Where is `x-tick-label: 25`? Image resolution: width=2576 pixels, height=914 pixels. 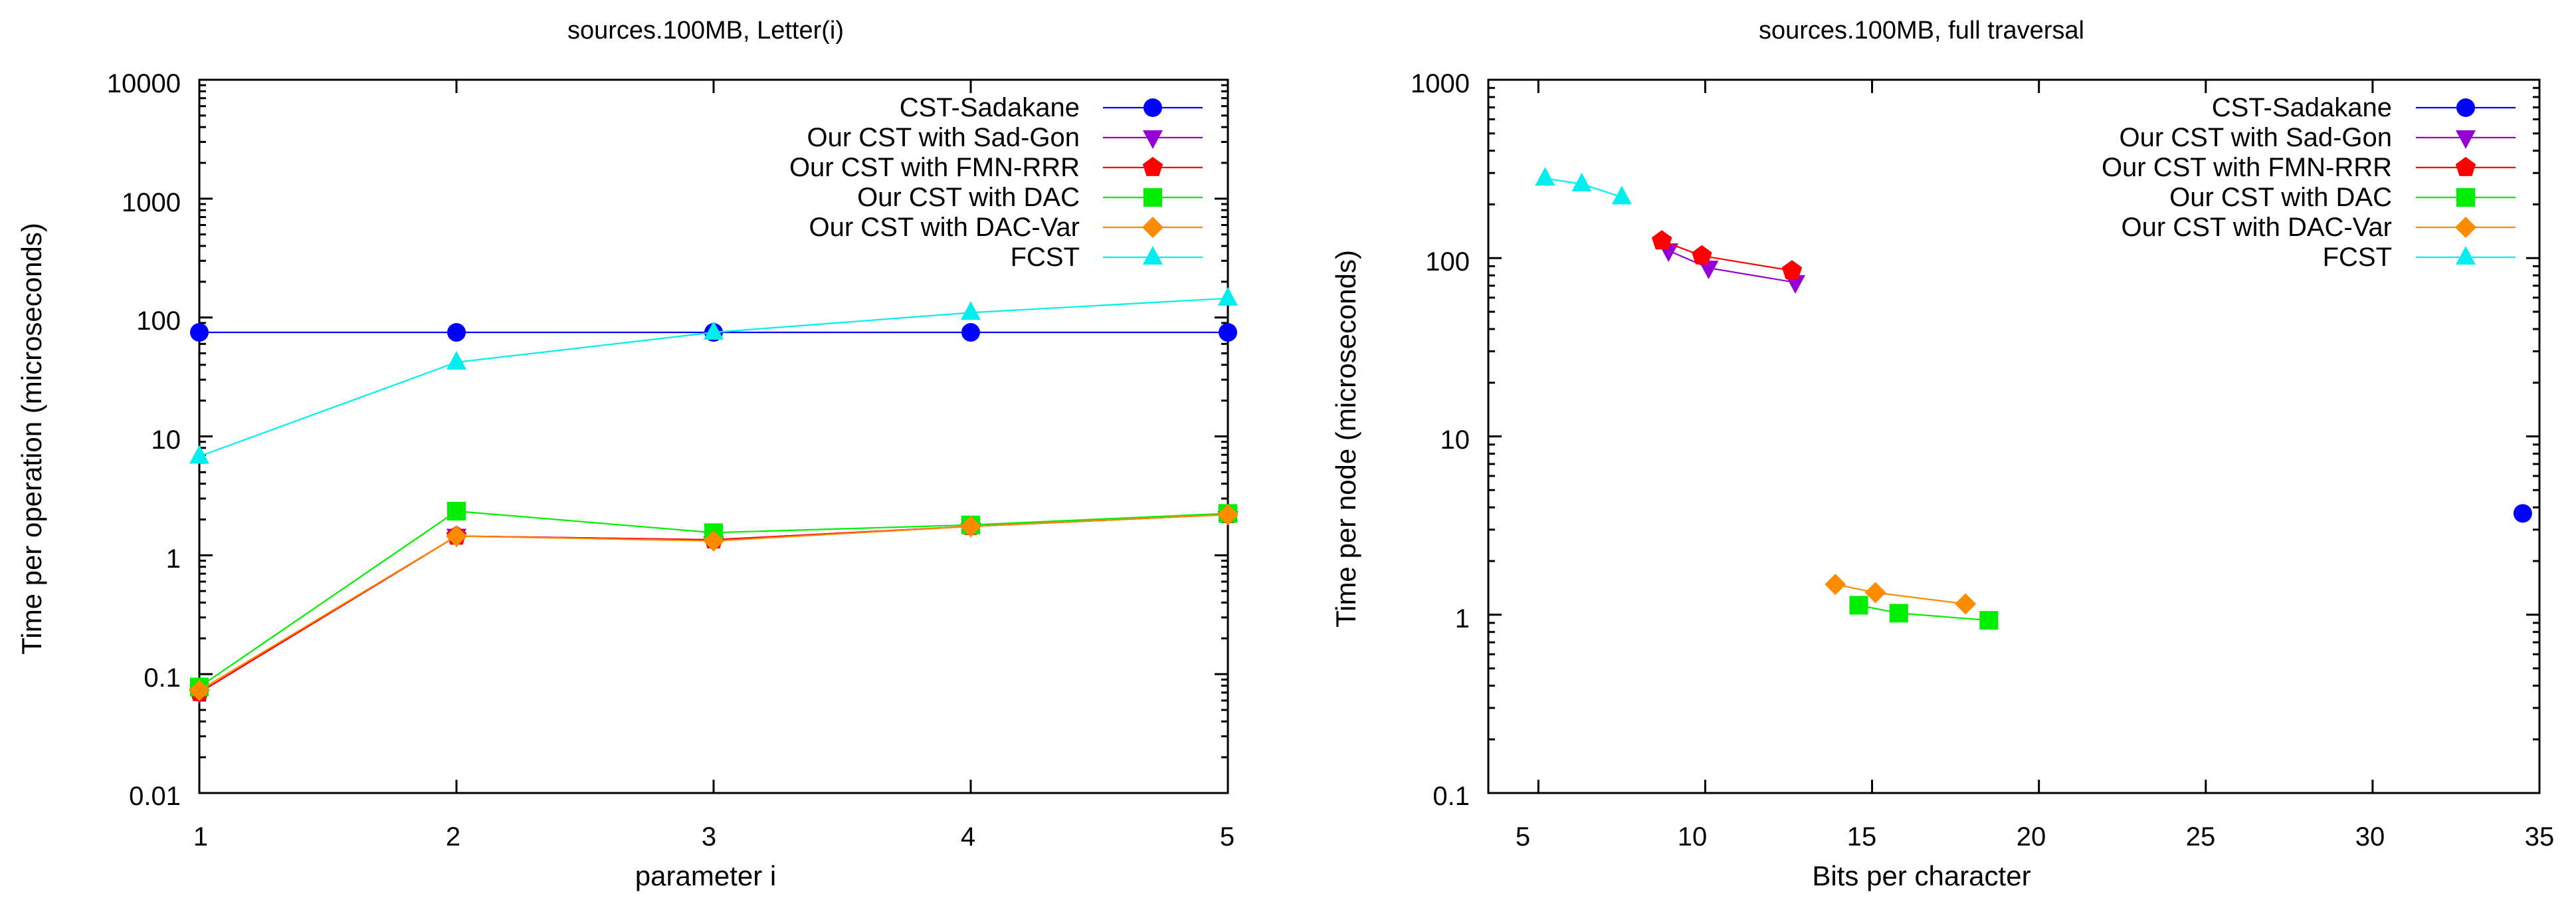
x-tick-label: 25 is located at coordinates (2201, 837).